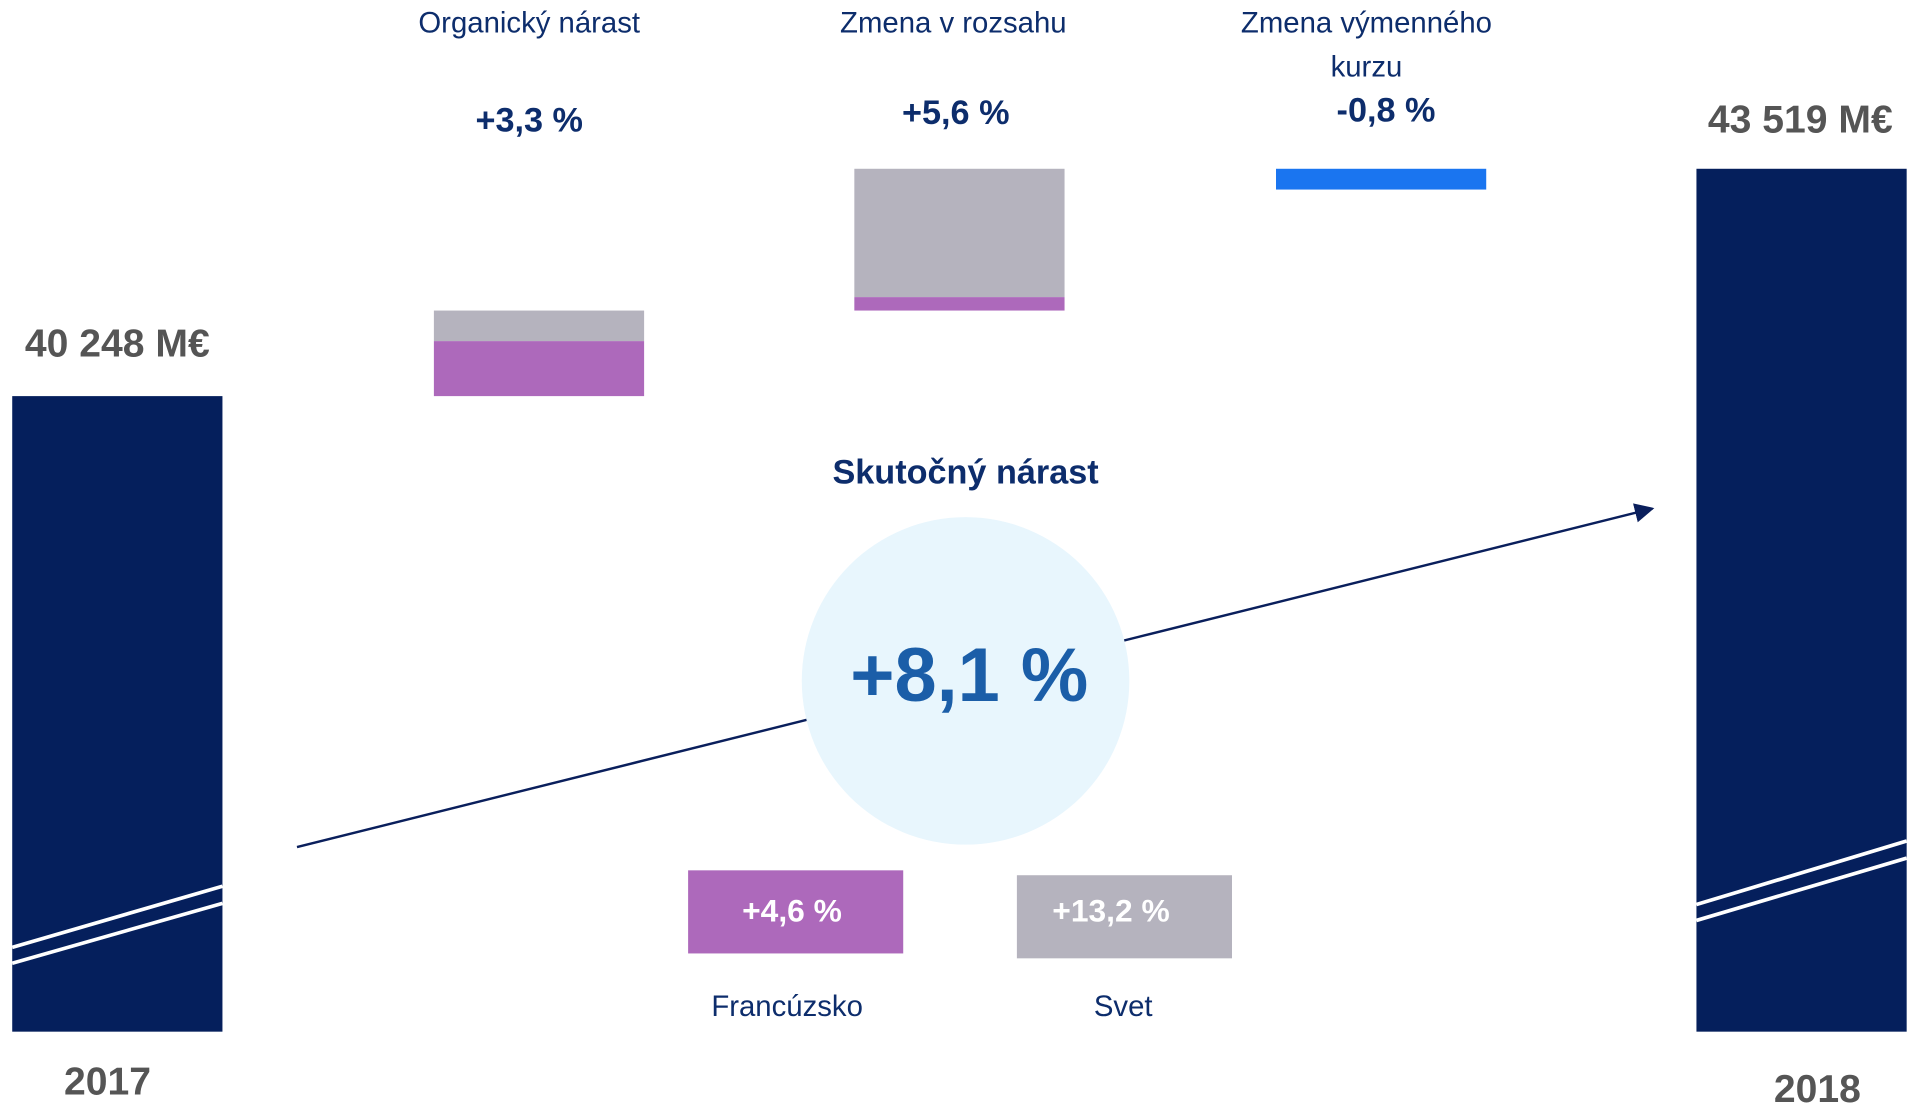 The width and height of the screenshot is (1914, 1110). Describe the element at coordinates (107, 1082) in the screenshot. I see `start-year: 2017` at that location.